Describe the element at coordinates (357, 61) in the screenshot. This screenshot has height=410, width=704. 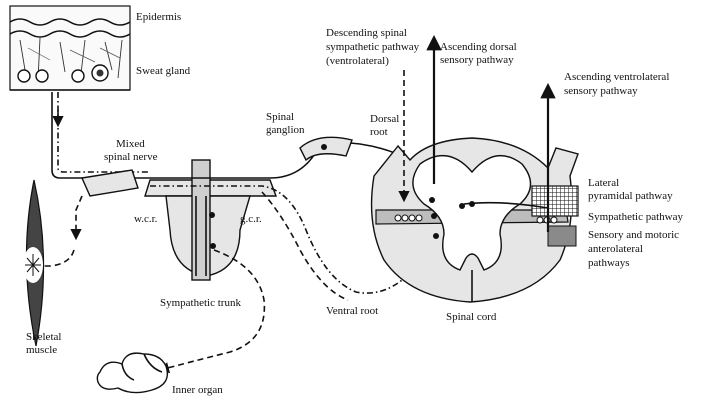
I see `label-descending-3: (ventrolateral)` at that location.